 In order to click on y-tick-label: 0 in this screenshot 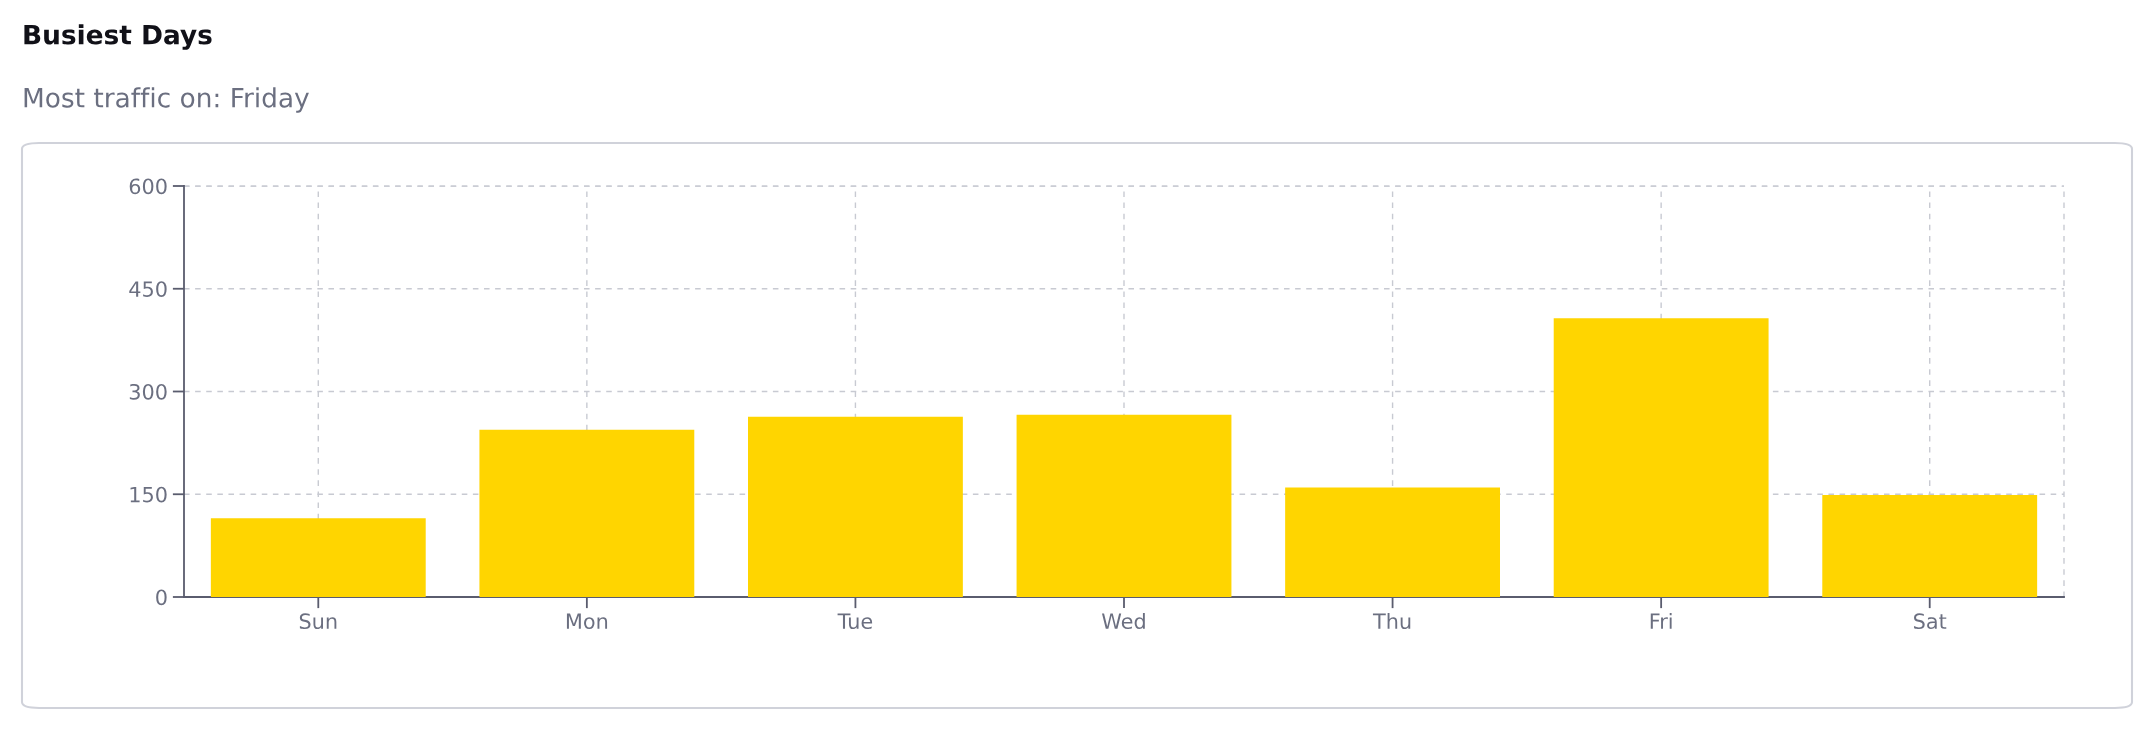, I will do `click(161, 597)`.